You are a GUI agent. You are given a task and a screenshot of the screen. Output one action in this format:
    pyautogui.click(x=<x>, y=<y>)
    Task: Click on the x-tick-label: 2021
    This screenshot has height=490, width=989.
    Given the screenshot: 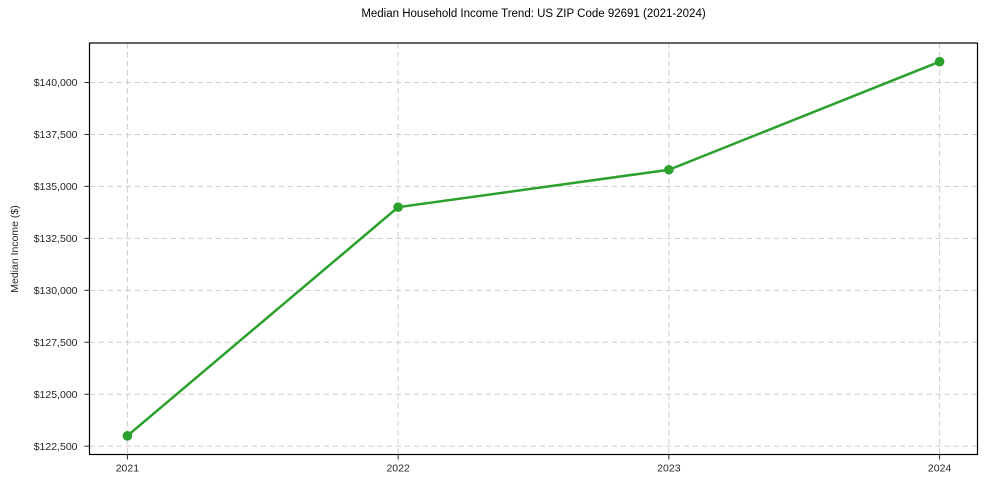 What is the action you would take?
    pyautogui.click(x=128, y=469)
    